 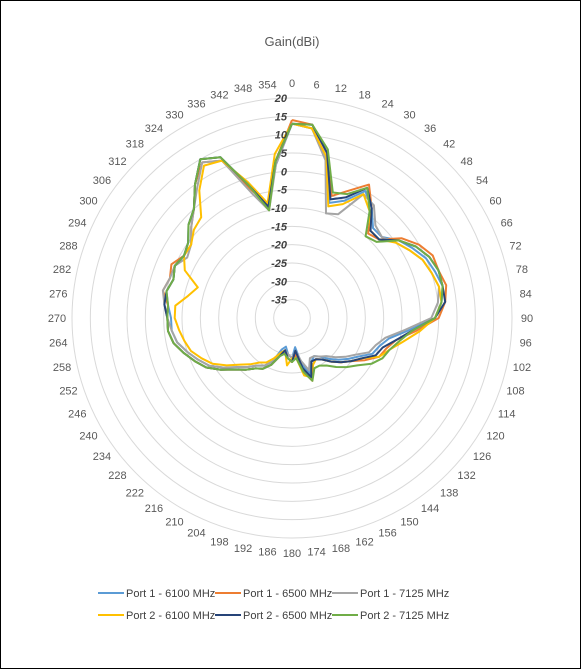 What do you see at coordinates (154, 129) in the screenshot?
I see `angular-tick-label: 324` at bounding box center [154, 129].